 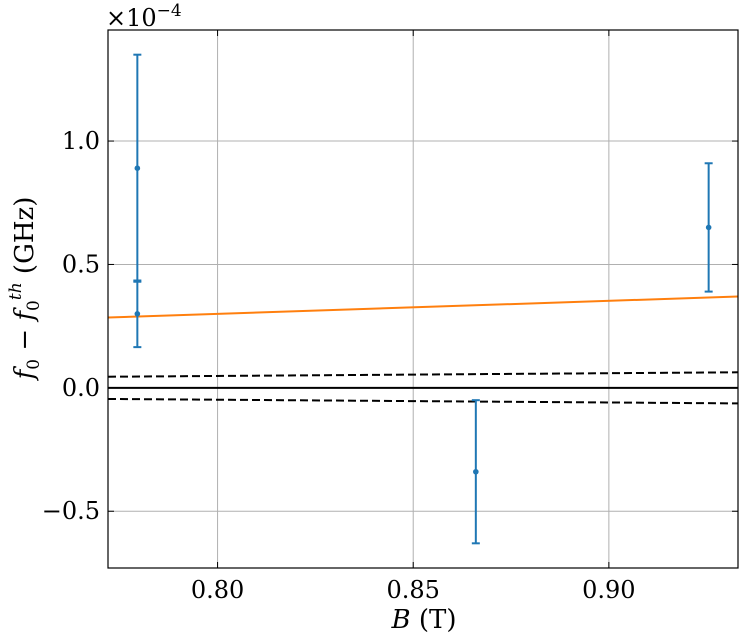 I want to click on y-tick-label: 0.5, so click(x=81, y=264).